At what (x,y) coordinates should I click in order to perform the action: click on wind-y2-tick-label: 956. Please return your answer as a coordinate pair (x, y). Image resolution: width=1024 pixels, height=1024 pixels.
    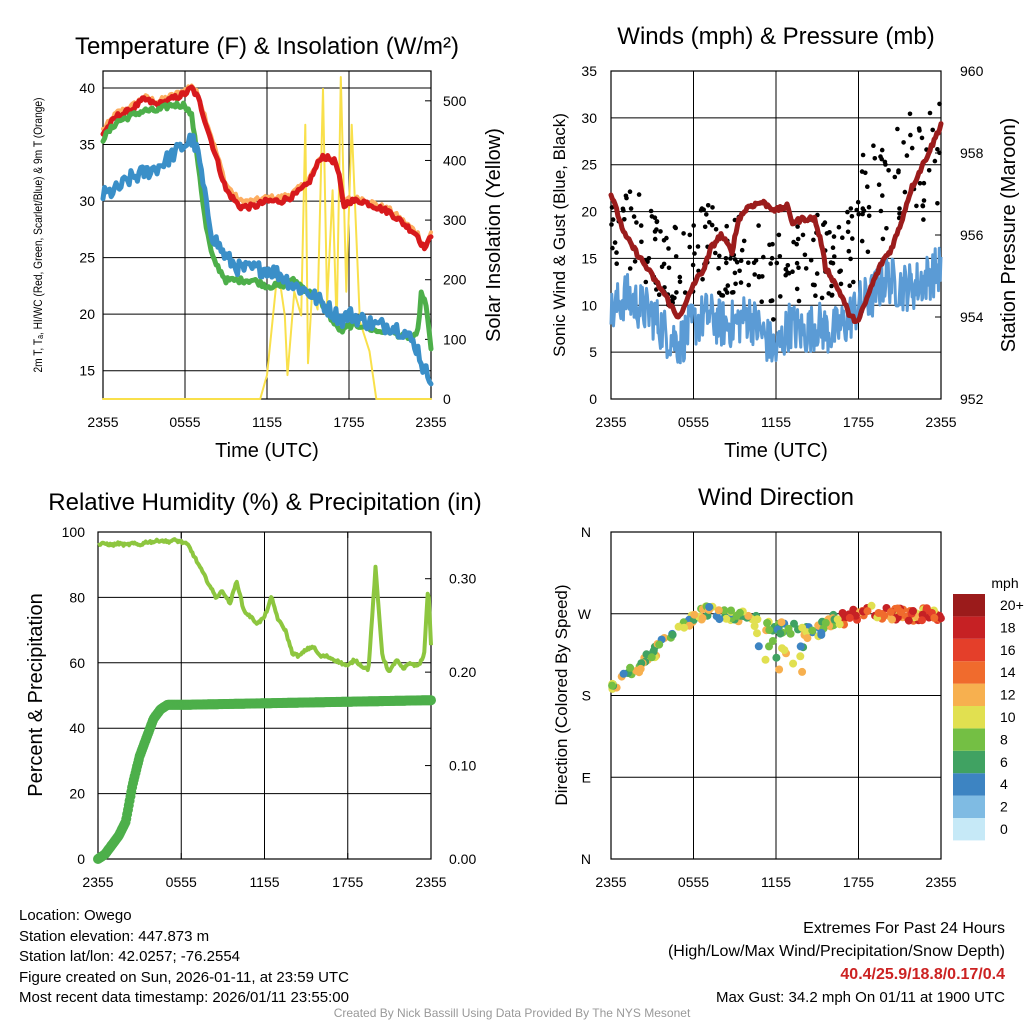
    Looking at the image, I should click on (972, 235).